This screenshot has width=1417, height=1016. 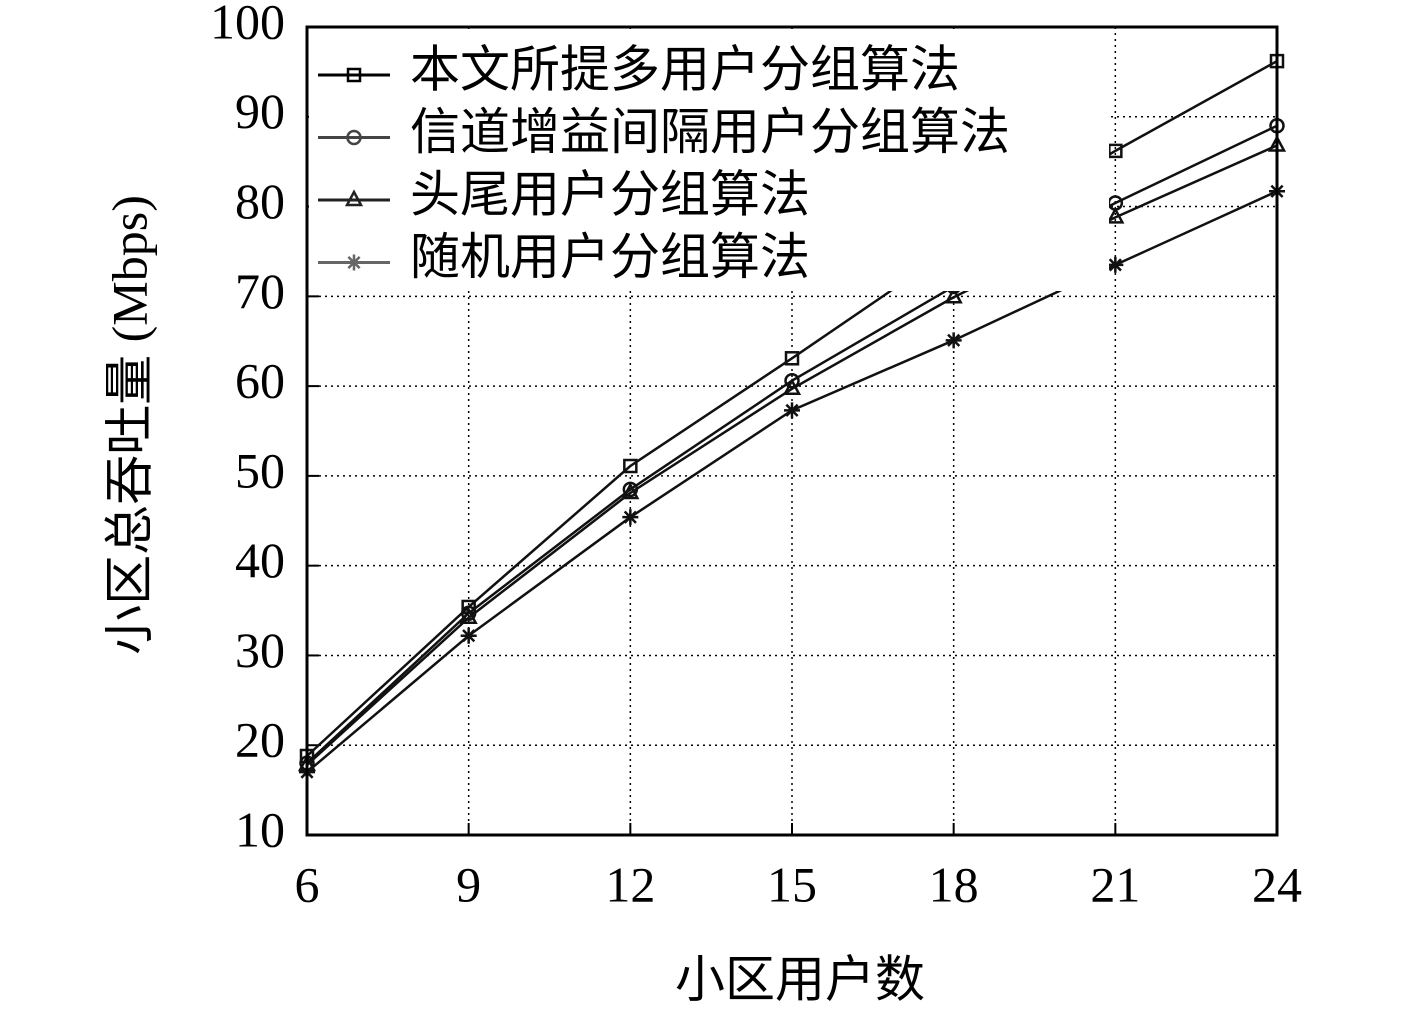 I want to click on x-tick-label: 6, so click(x=307, y=884).